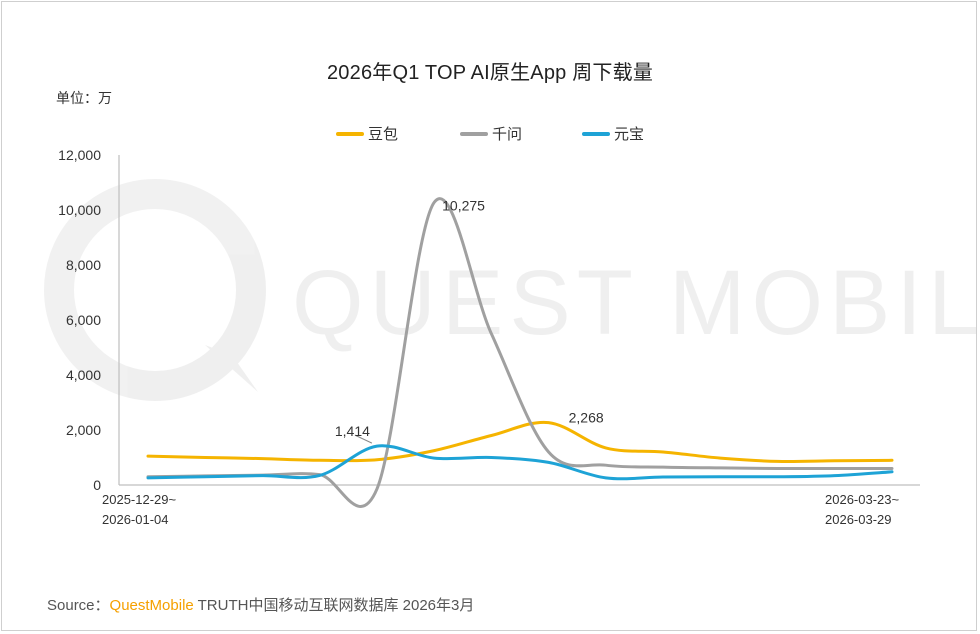 The width and height of the screenshot is (980, 634). What do you see at coordinates (352, 431) in the screenshot?
I see `data-label-yuanbao-peak: 1,414` at bounding box center [352, 431].